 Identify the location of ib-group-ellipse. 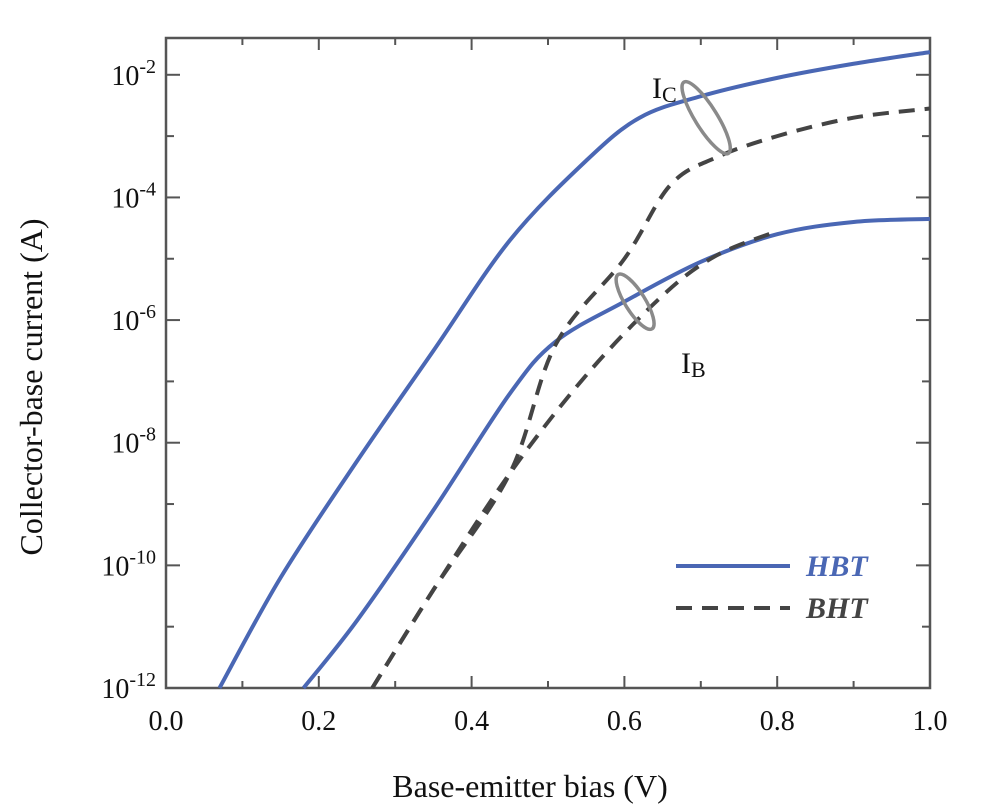
(635, 302).